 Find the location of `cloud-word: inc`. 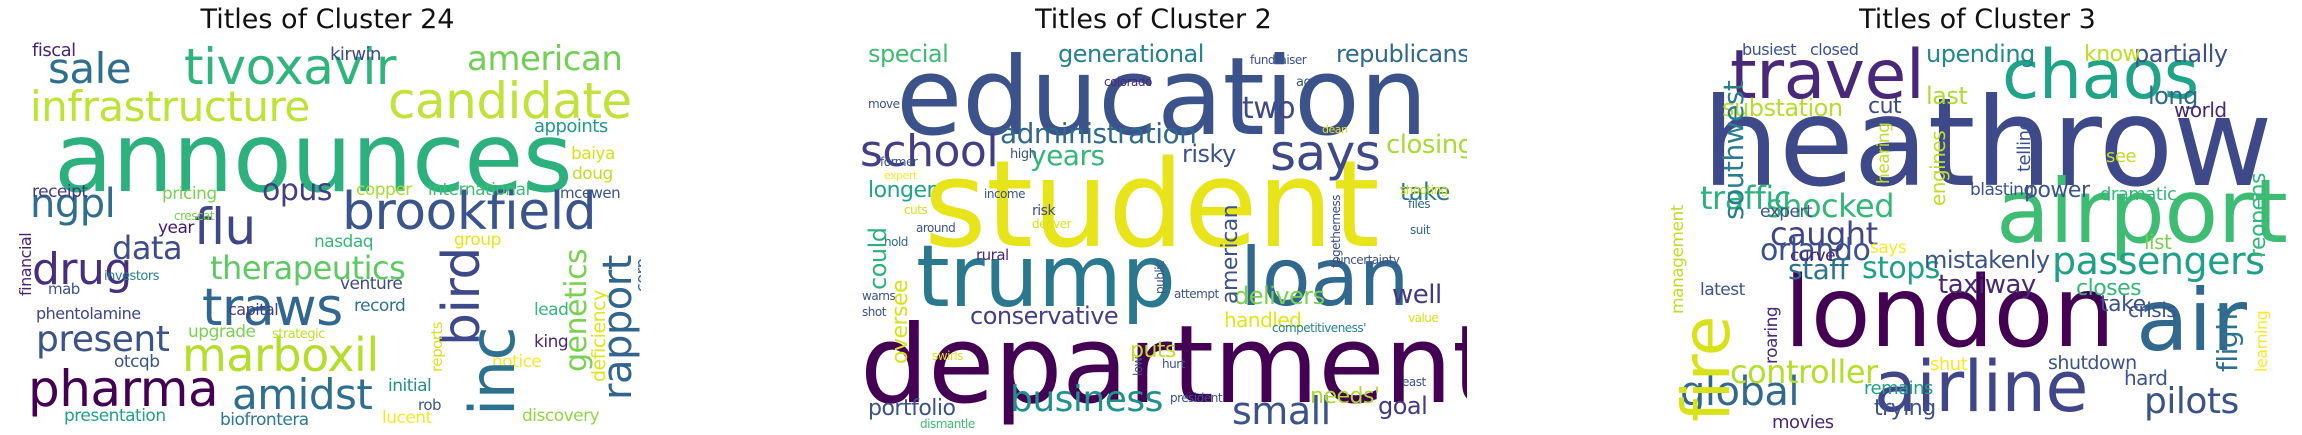

cloud-word: inc is located at coordinates (492, 371).